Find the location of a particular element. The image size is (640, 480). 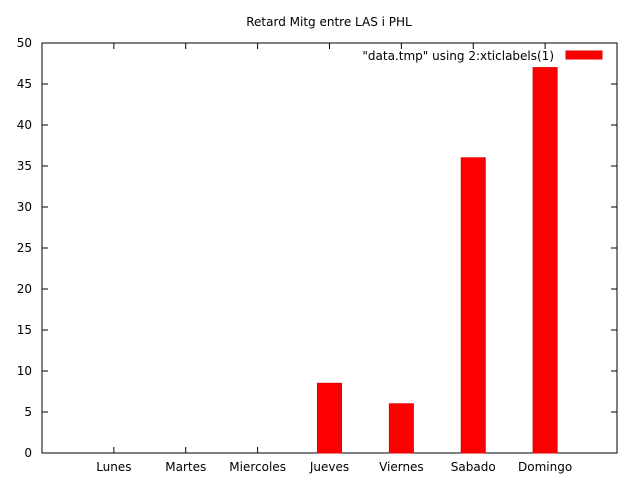

x-tick-label: Lunes is located at coordinates (113, 467).